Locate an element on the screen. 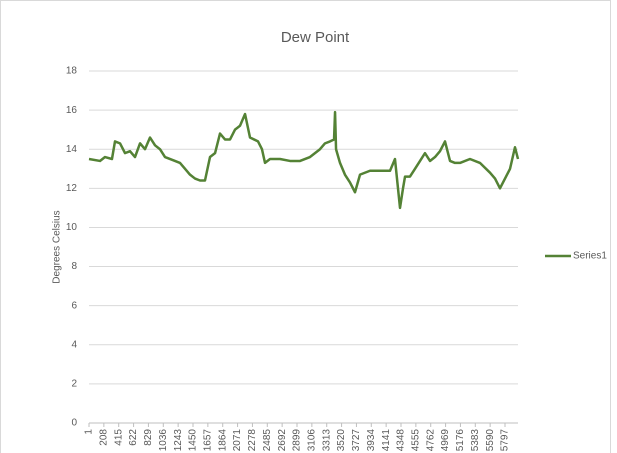 The width and height of the screenshot is (617, 453). x-tick-label: 622 is located at coordinates (133, 437).